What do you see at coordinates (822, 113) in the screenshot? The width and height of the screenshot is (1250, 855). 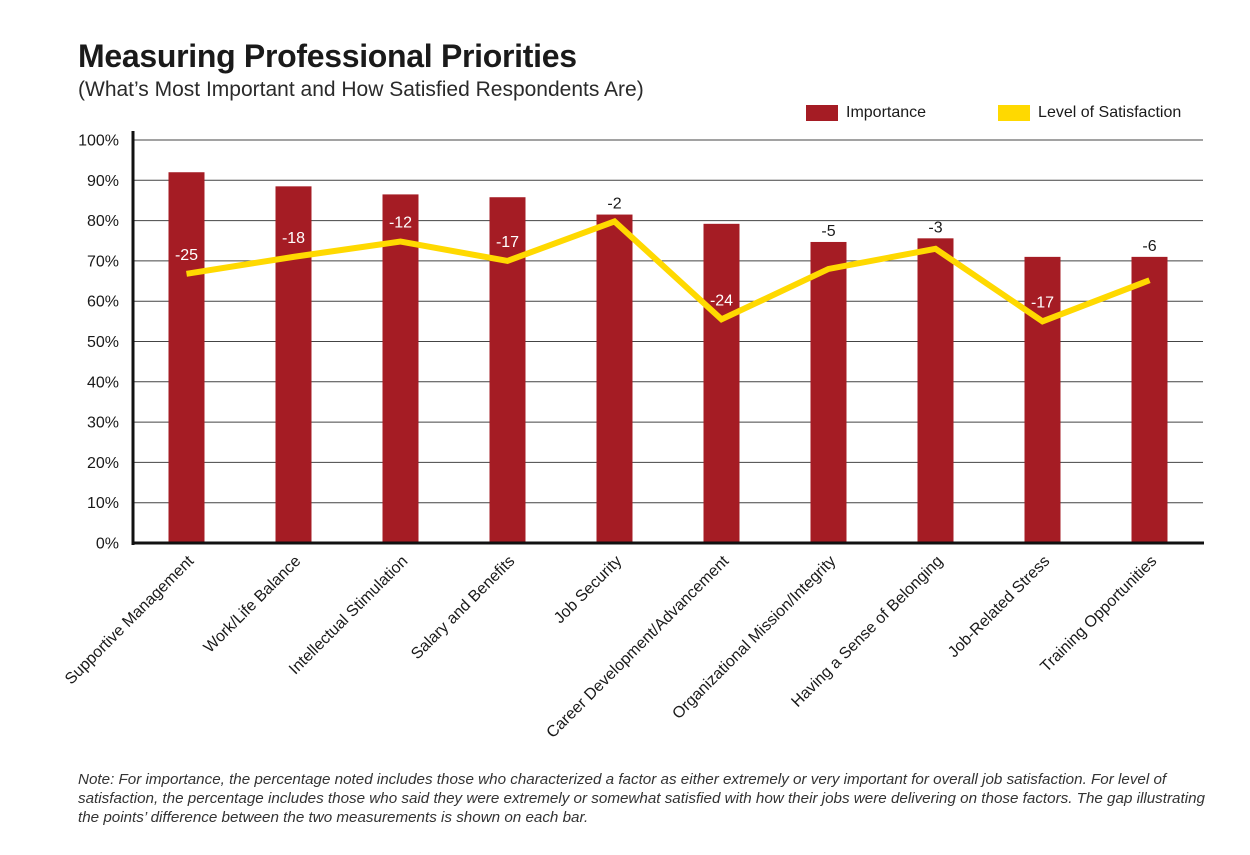 I see `legend-swatch-importance` at bounding box center [822, 113].